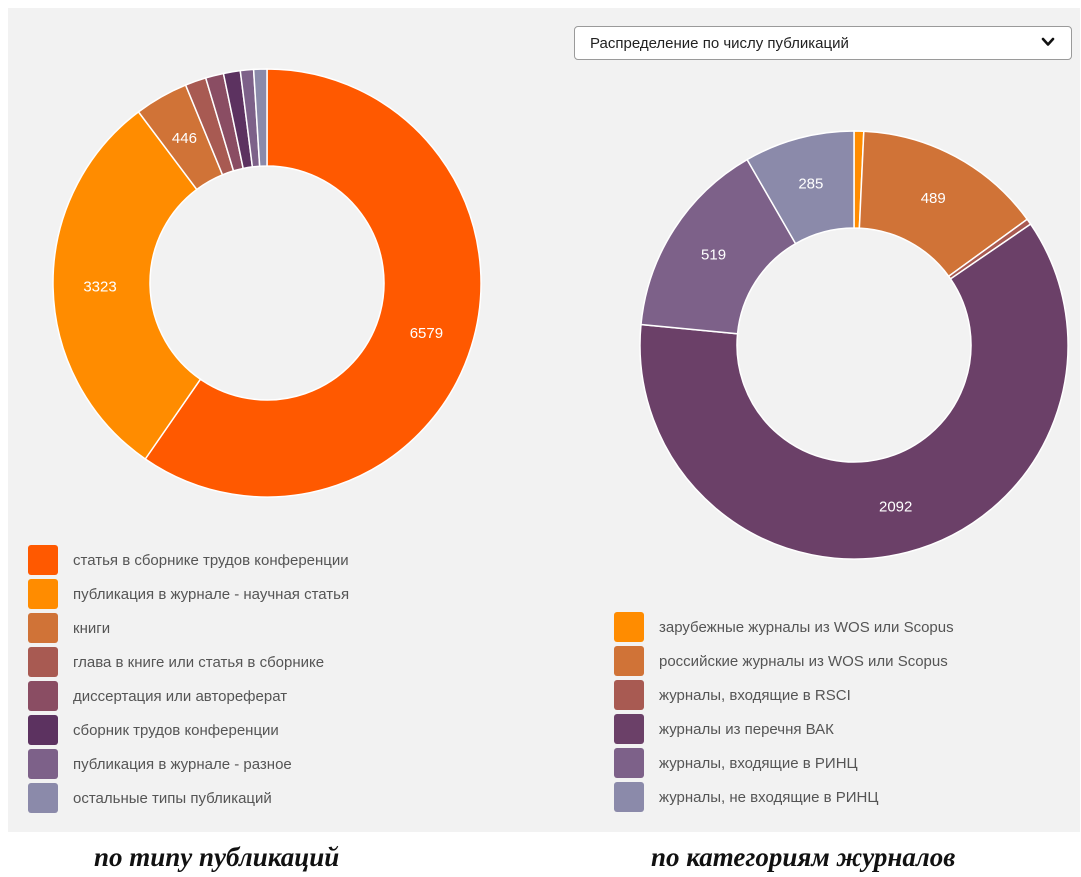 Image resolution: width=1081 pixels, height=877 pixels. I want to click on chevron-down-icon, so click(1048, 41).